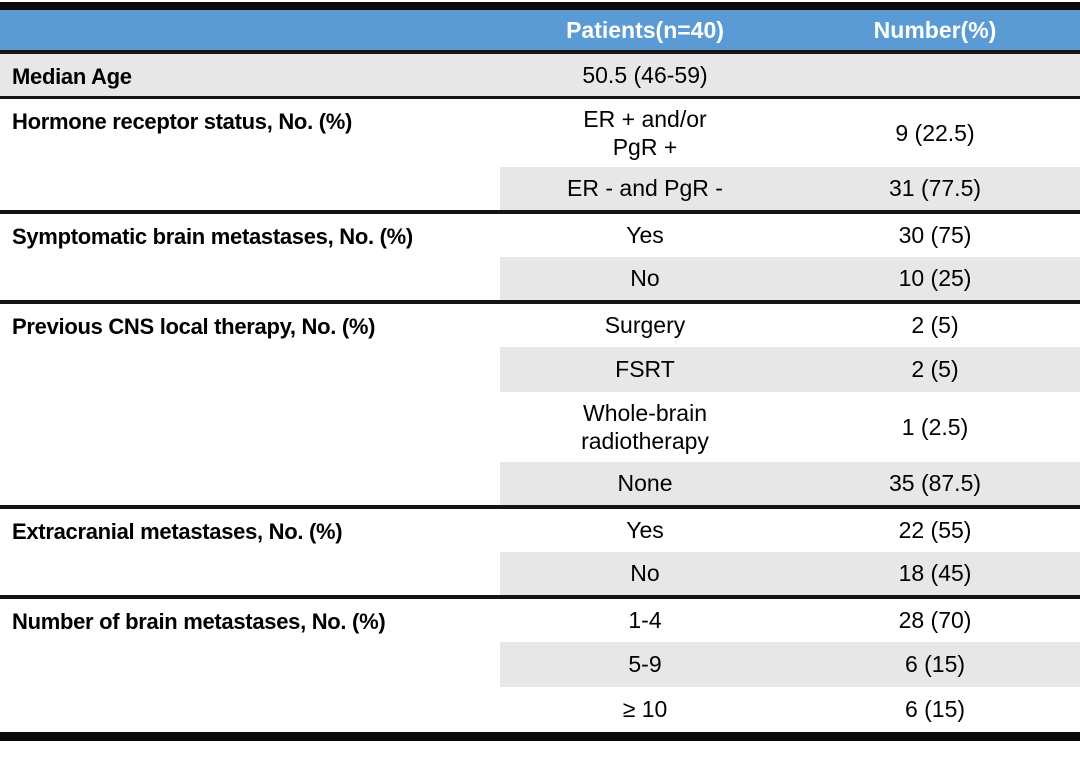 The width and height of the screenshot is (1080, 781). I want to click on cell-category-value: ≥ 10, so click(645, 709).